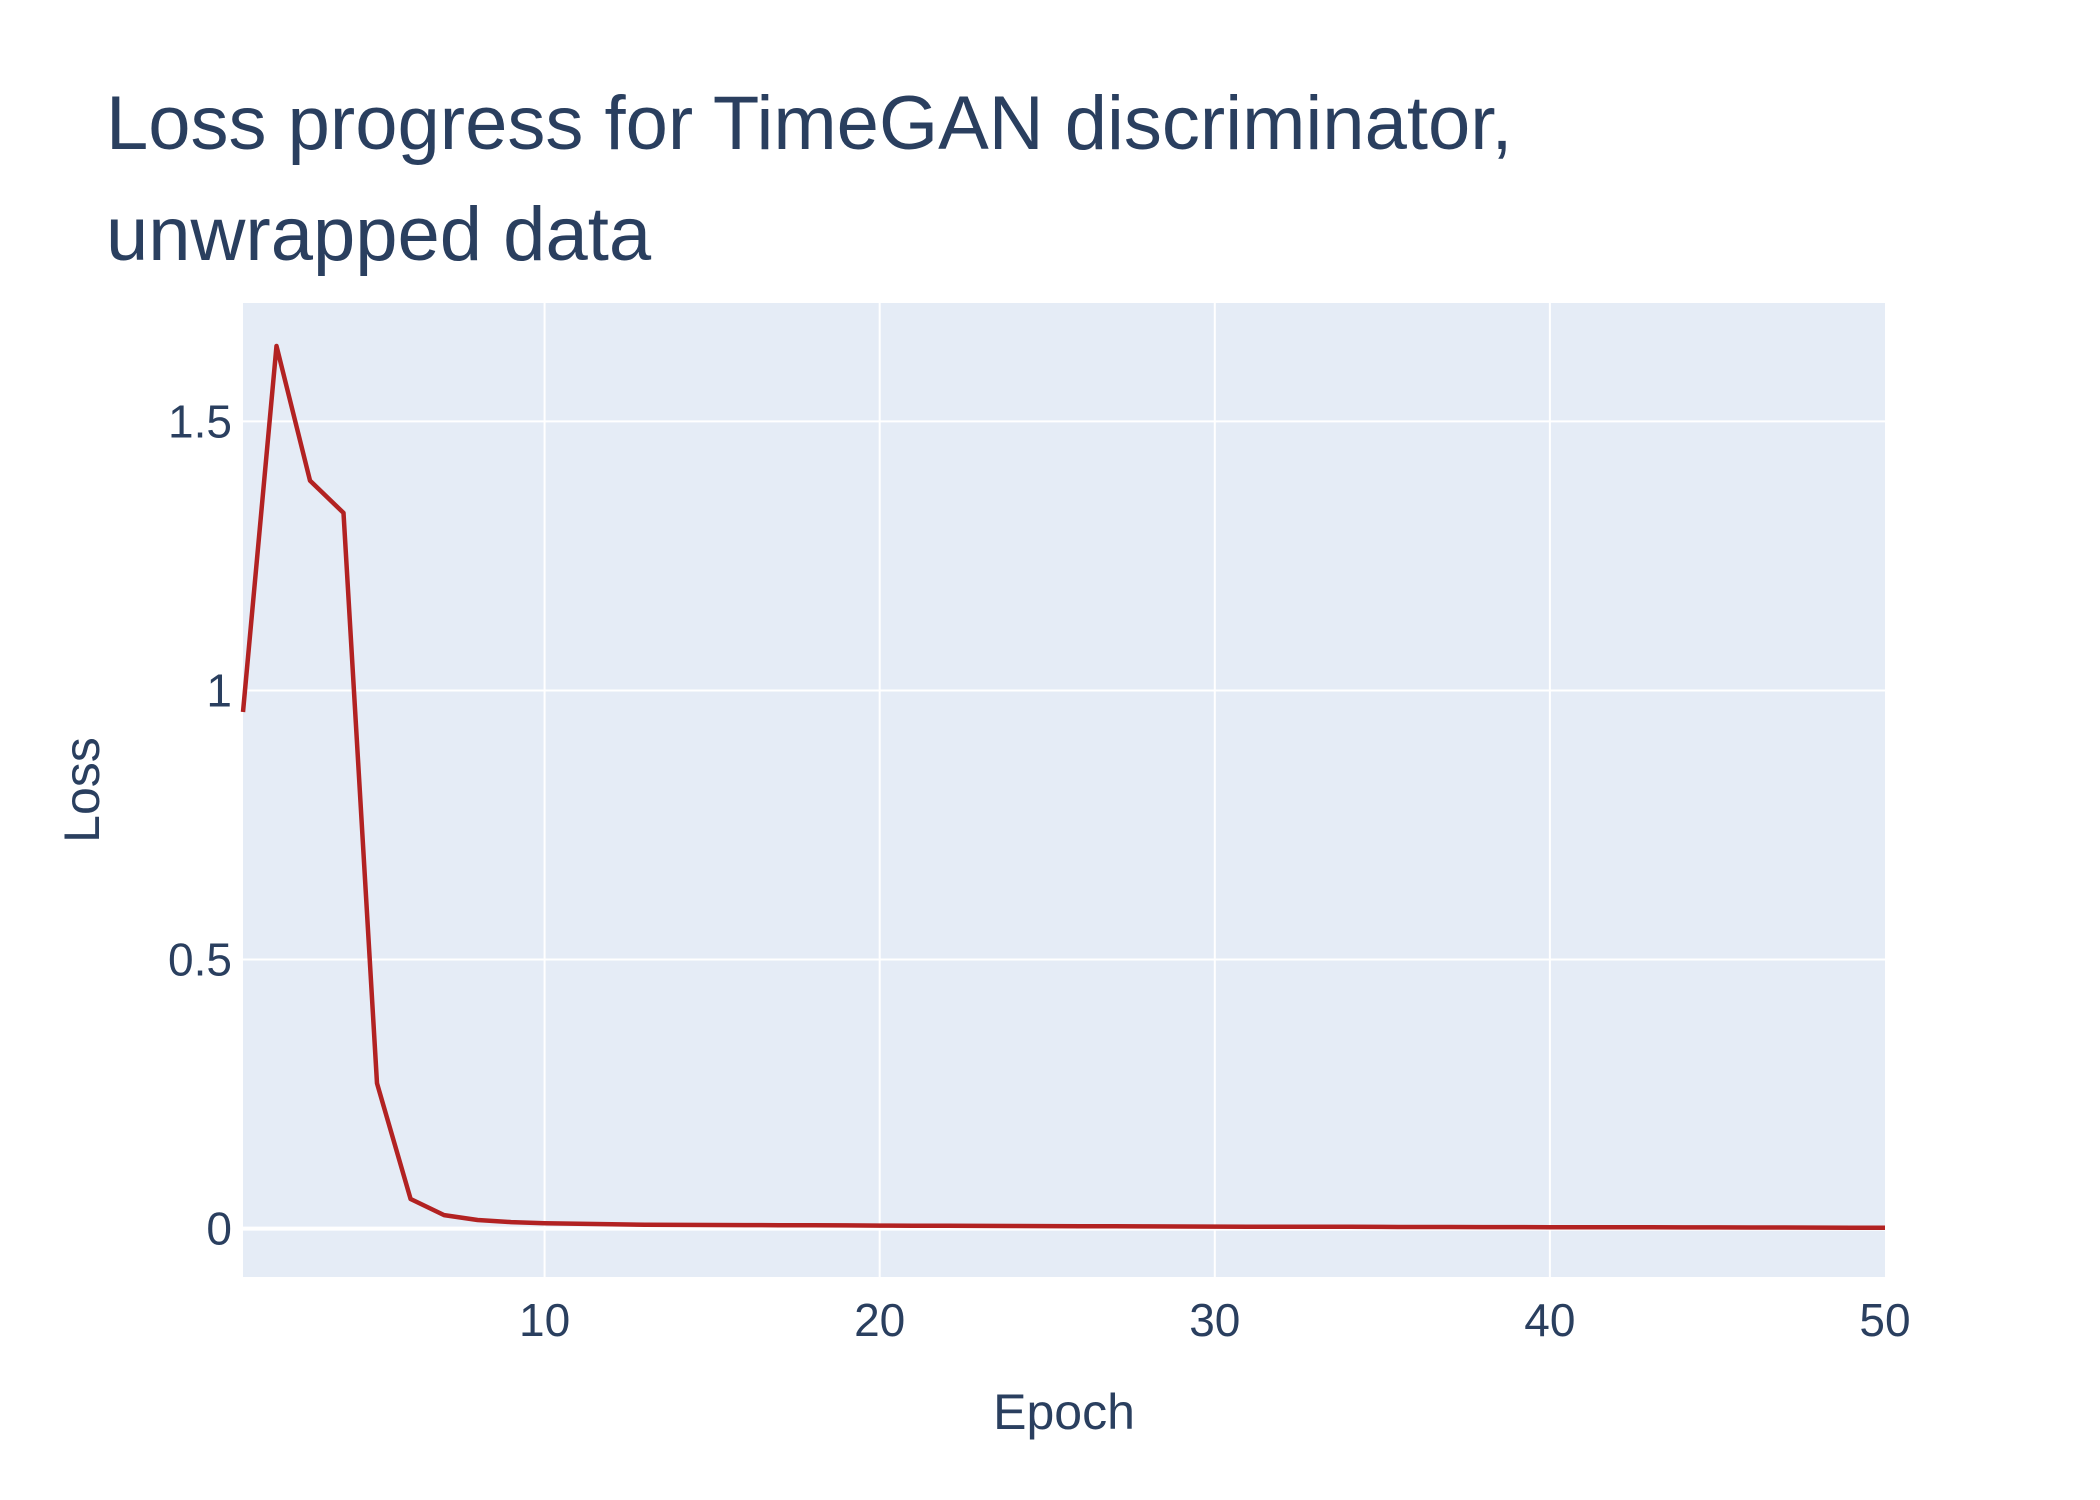  Describe the element at coordinates (200, 421) in the screenshot. I see `y-tick-label: 1.5` at that location.